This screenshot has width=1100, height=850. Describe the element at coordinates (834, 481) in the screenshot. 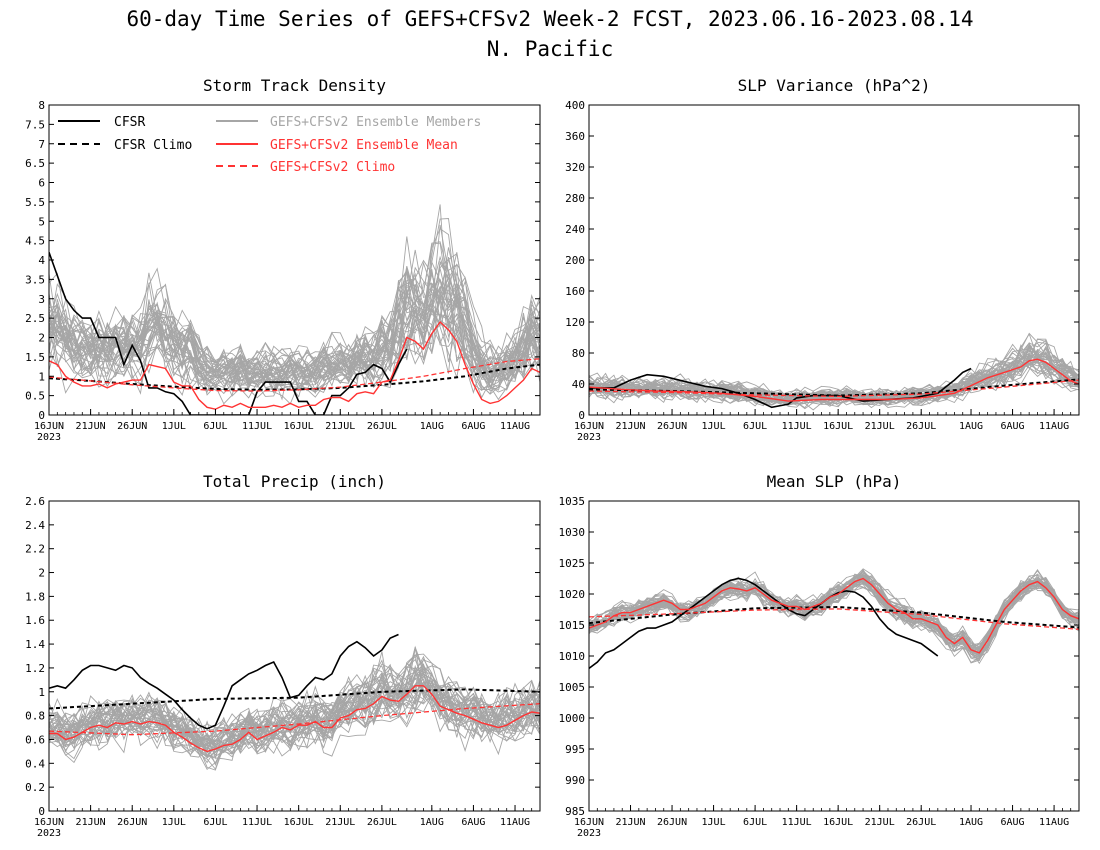

I see `panel-title-mean-slp: Mean SLP (hPa)` at that location.